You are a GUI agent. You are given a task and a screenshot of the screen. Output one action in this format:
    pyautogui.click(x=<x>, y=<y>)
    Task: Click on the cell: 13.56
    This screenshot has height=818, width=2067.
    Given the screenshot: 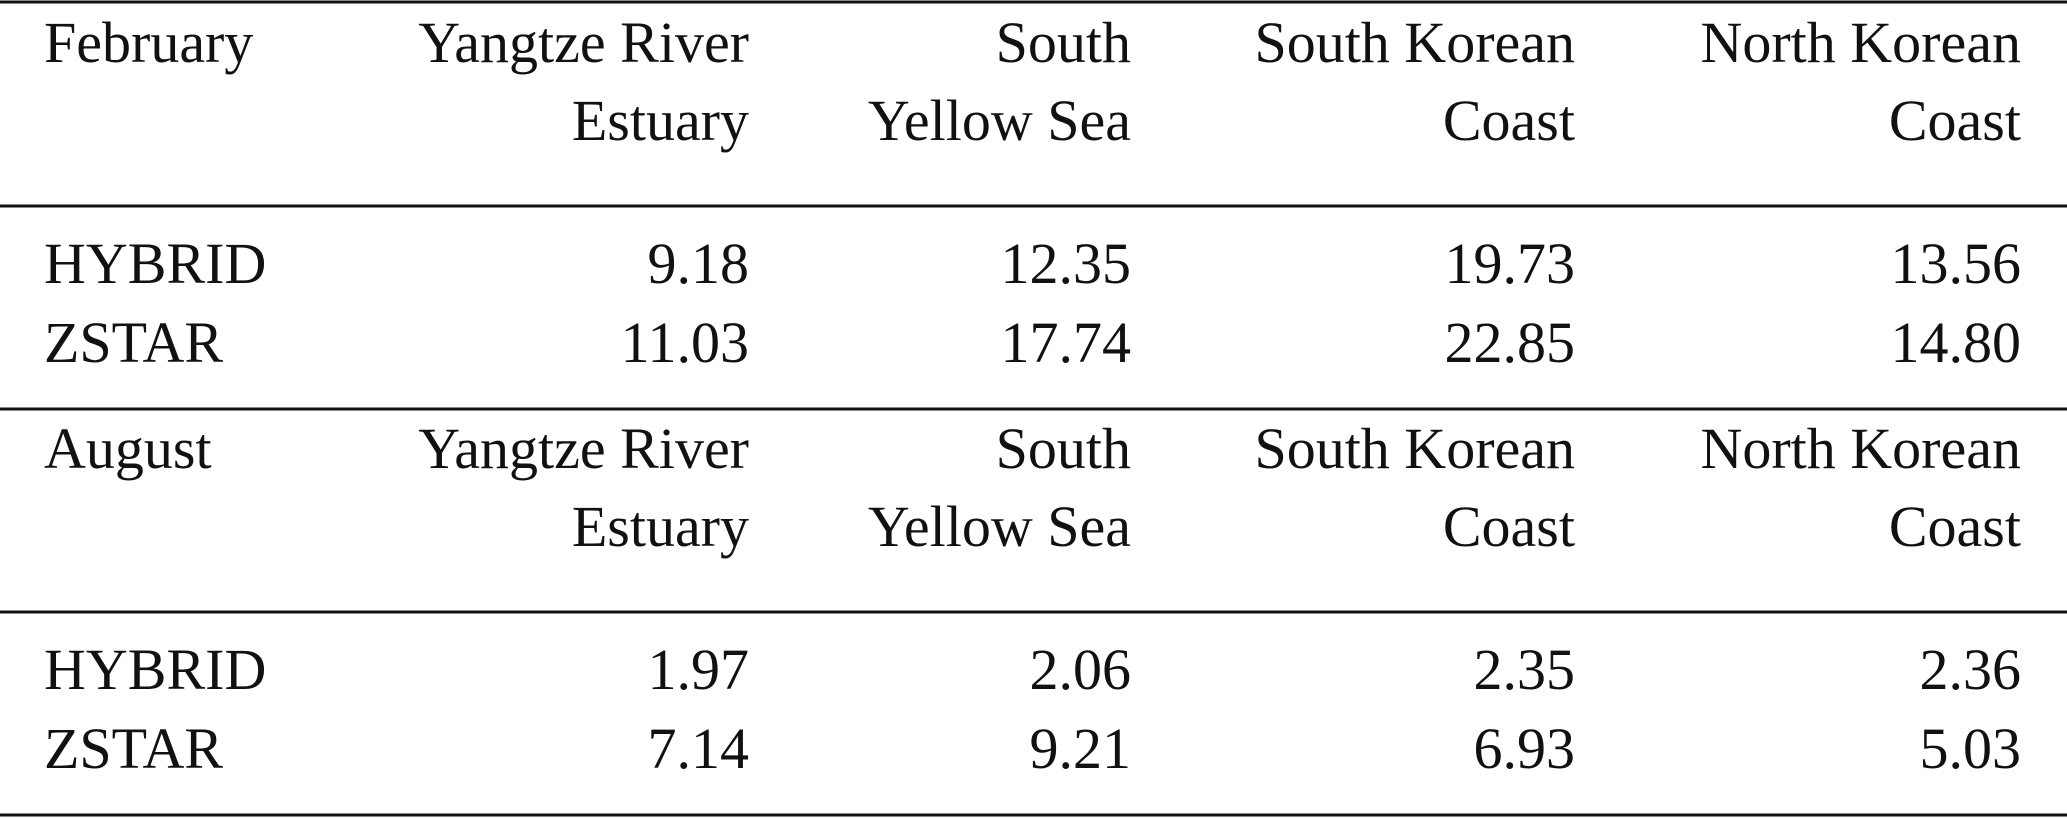 What is the action you would take?
    pyautogui.click(x=1956, y=263)
    